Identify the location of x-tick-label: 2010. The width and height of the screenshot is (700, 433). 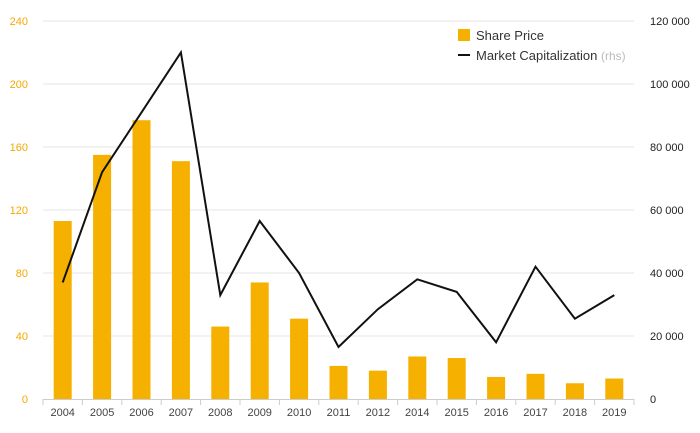
(299, 413).